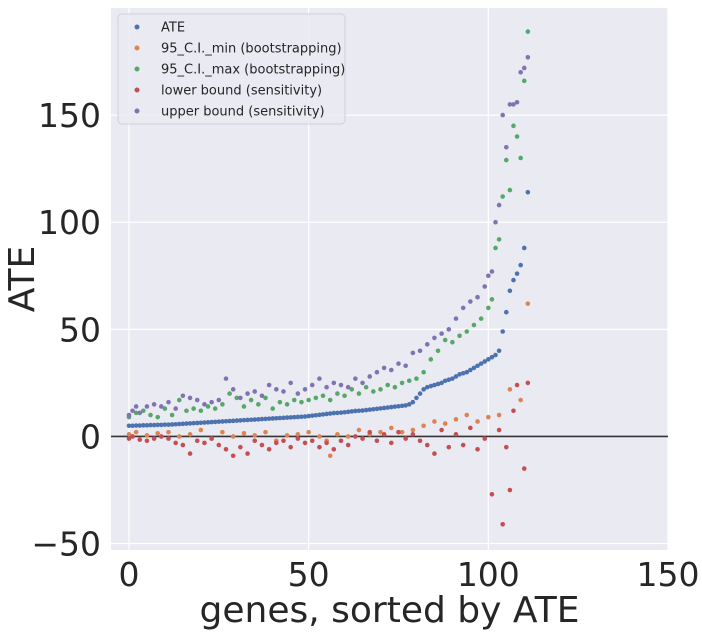  What do you see at coordinates (241, 91) in the screenshot?
I see `legend-label: lower bound (sensitivity)` at bounding box center [241, 91].